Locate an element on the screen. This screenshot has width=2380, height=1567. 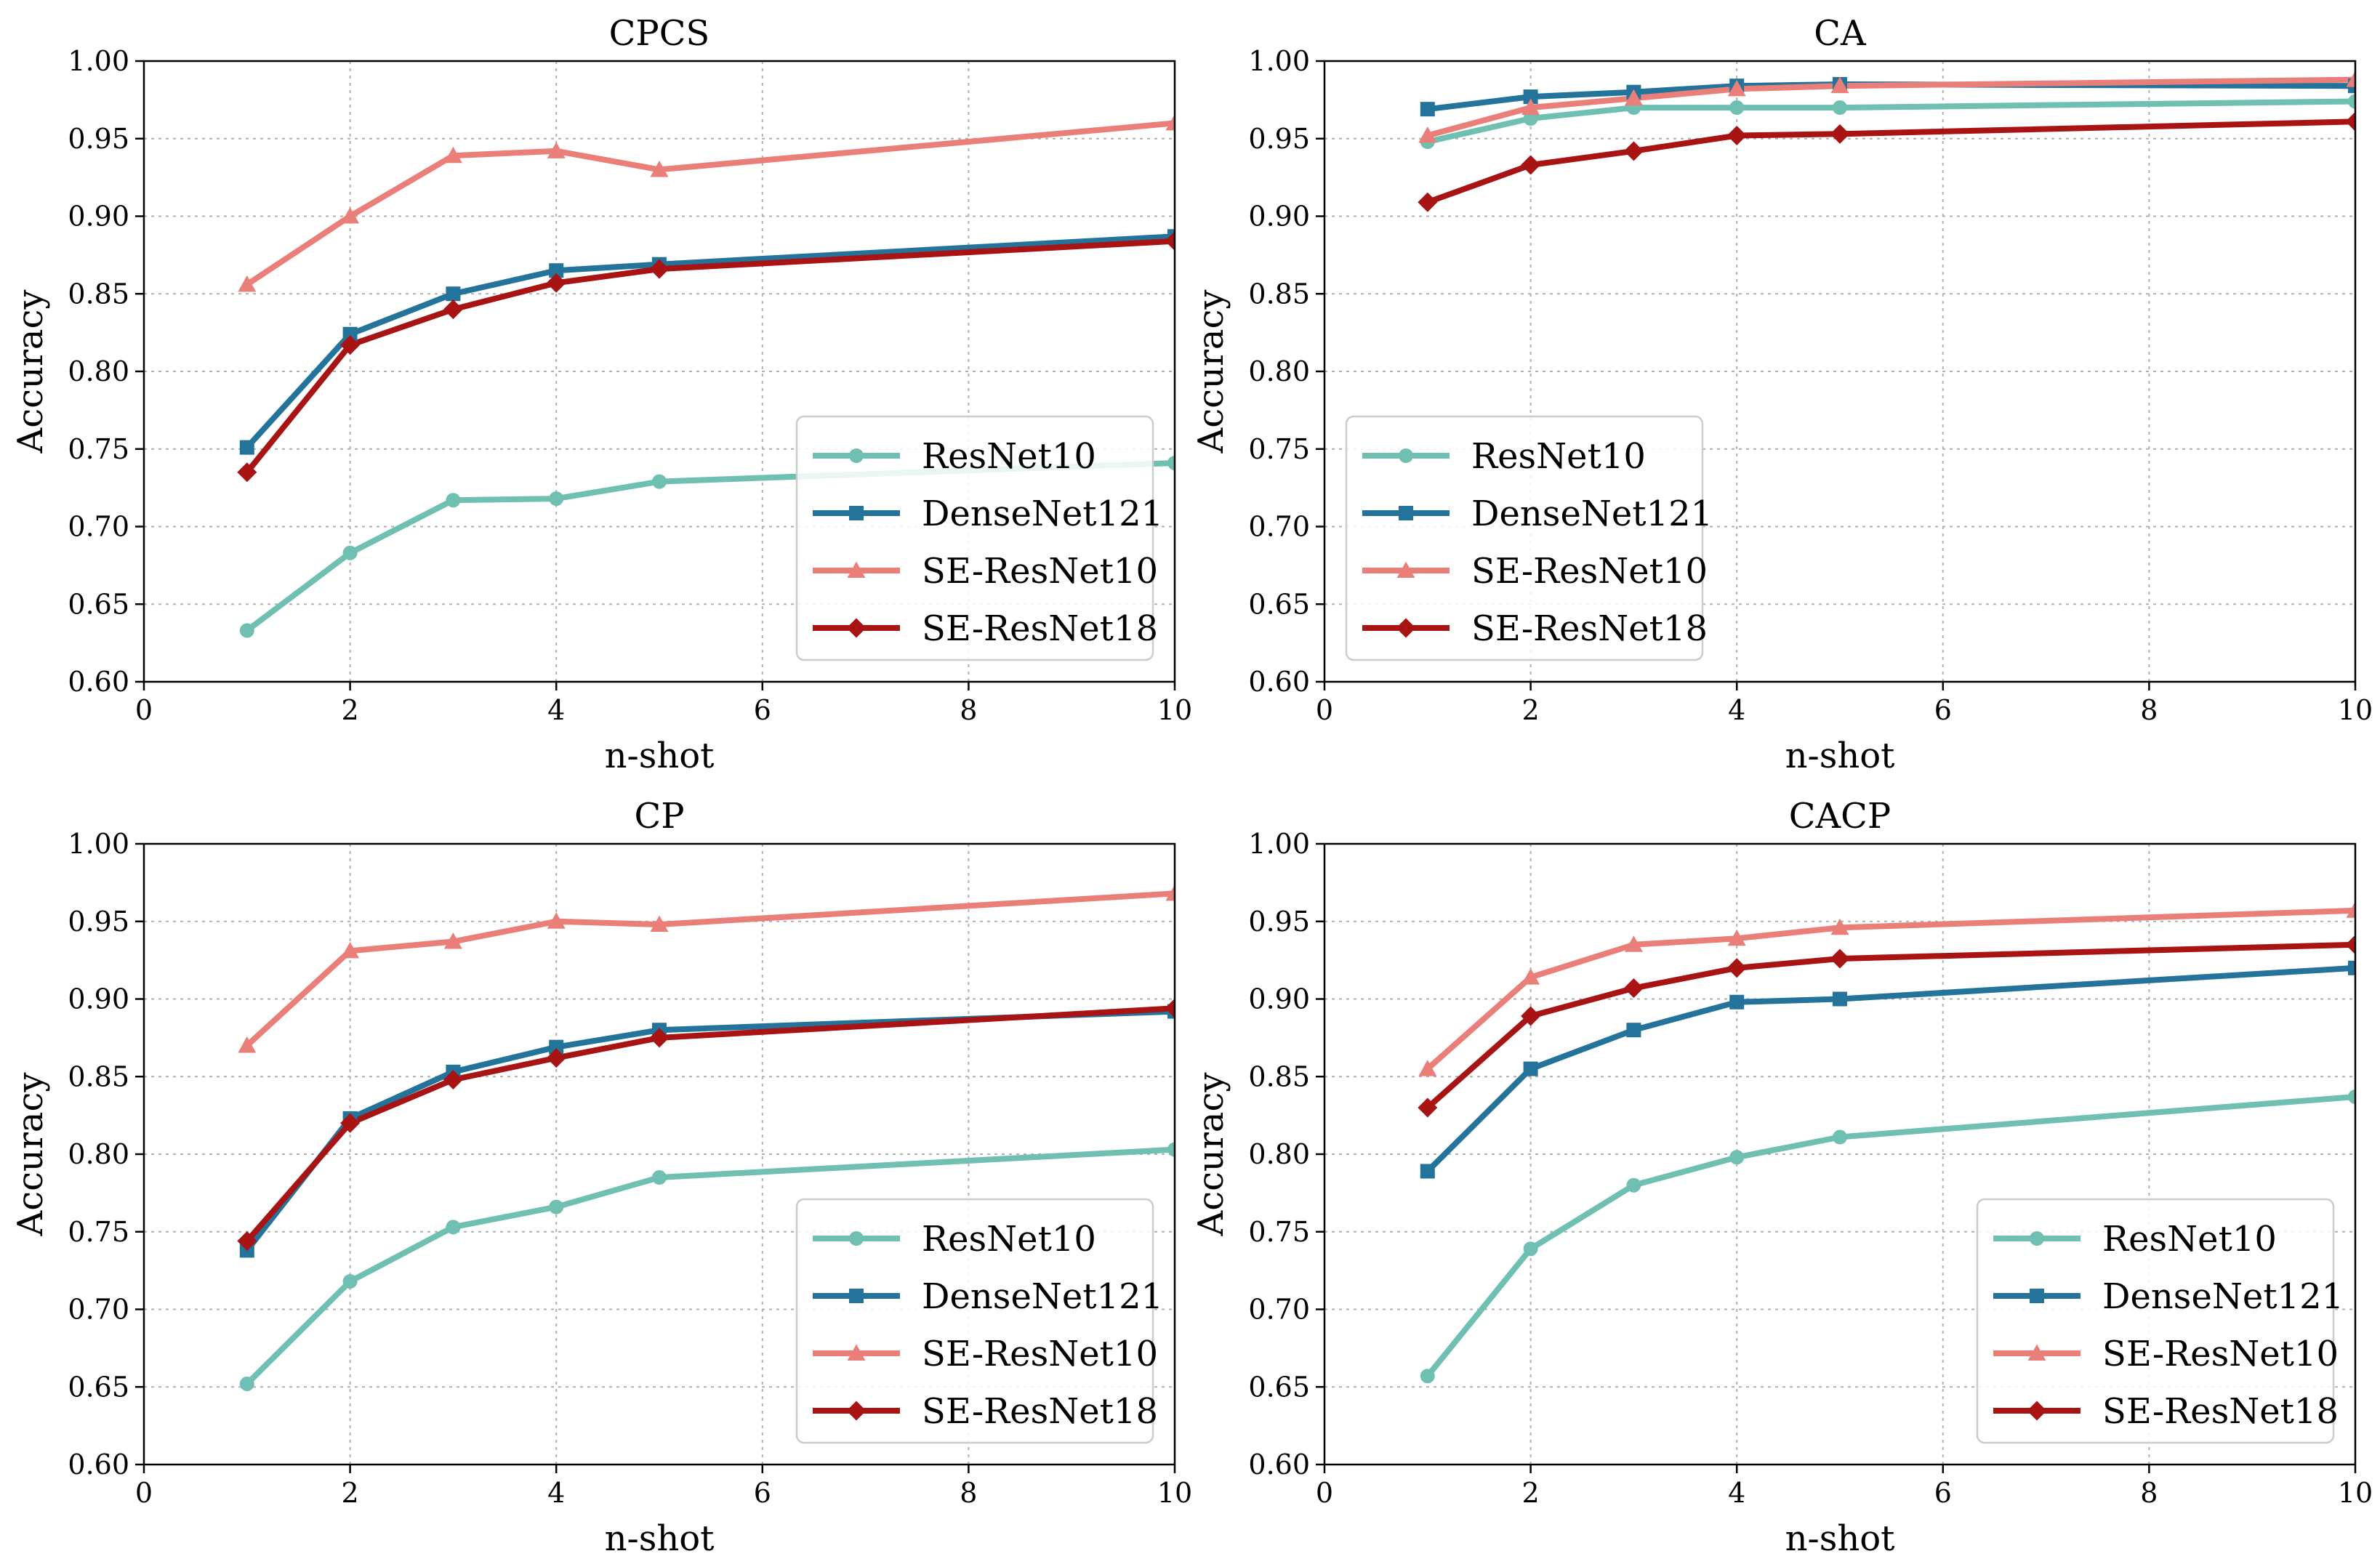
chart-2-xtick-label-5: 10 is located at coordinates (1174, 1493).